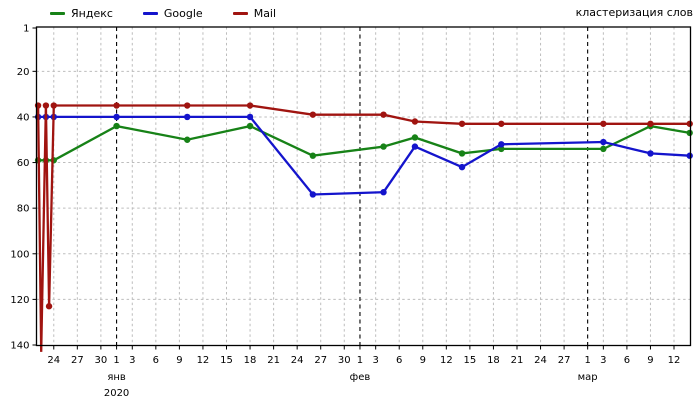  I want to click on legend-item-mail: Mail, so click(254, 13).